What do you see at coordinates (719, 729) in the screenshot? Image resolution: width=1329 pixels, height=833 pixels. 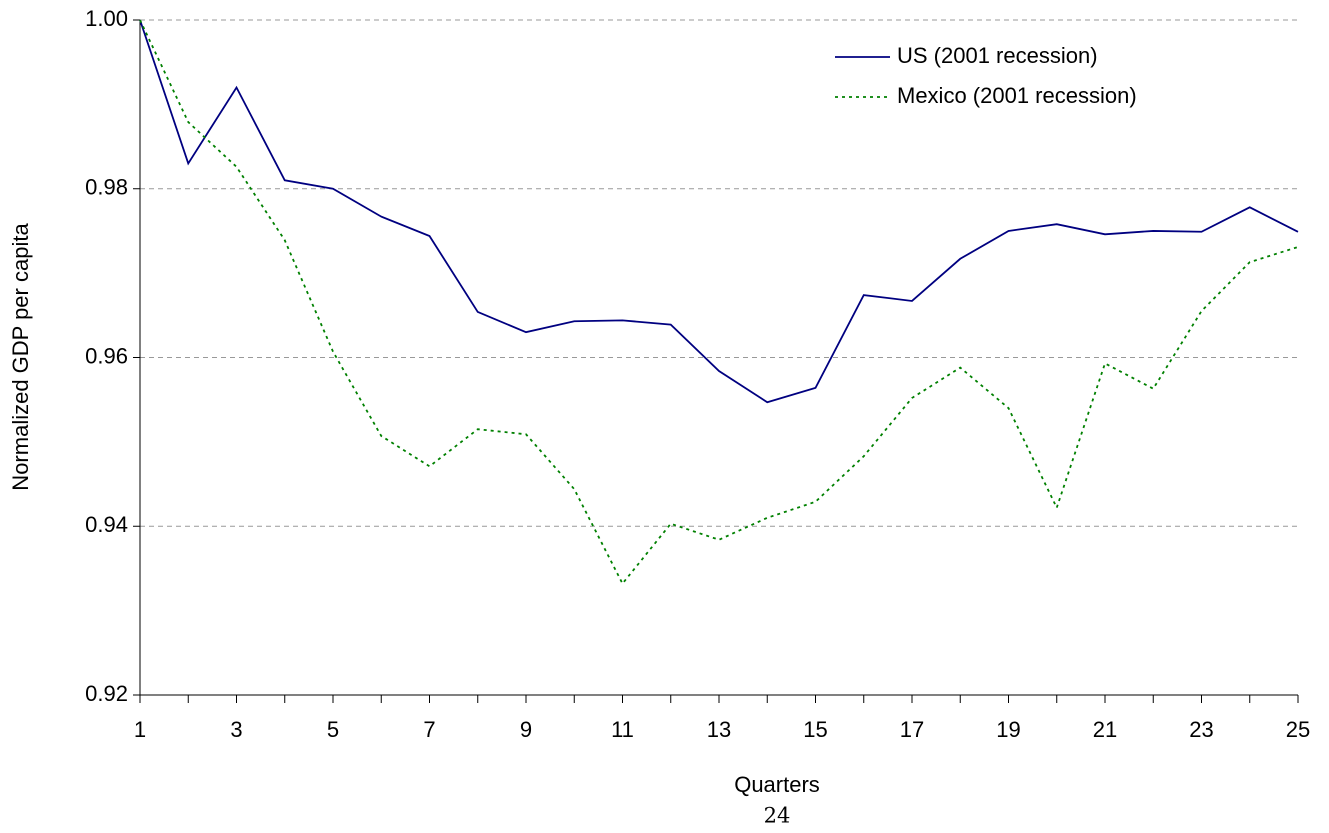 I see `x-tick-label: 13` at bounding box center [719, 729].